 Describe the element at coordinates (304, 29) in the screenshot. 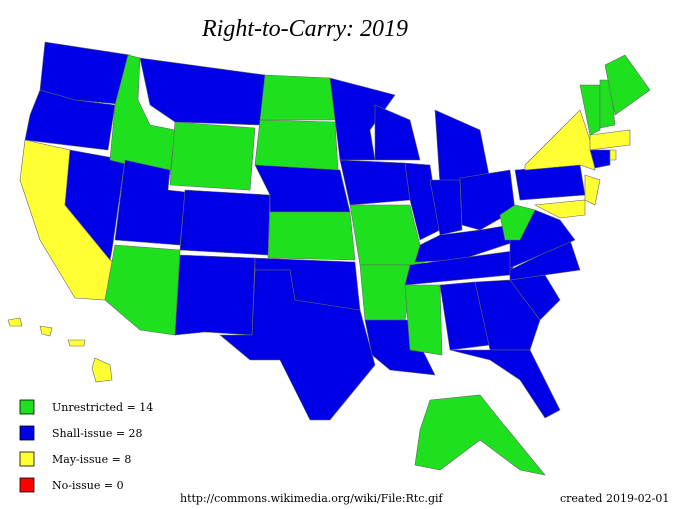

I see `map-title: Right-to-Carry: 2019` at that location.